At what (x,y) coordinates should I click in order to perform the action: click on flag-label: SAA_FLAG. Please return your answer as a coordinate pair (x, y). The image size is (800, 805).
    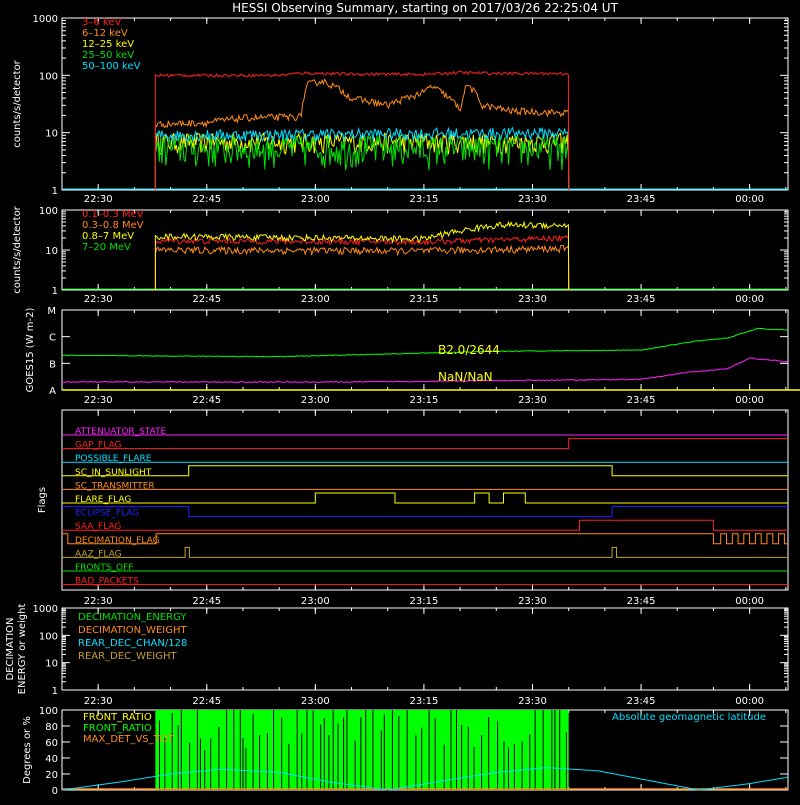
    Looking at the image, I should click on (98, 527).